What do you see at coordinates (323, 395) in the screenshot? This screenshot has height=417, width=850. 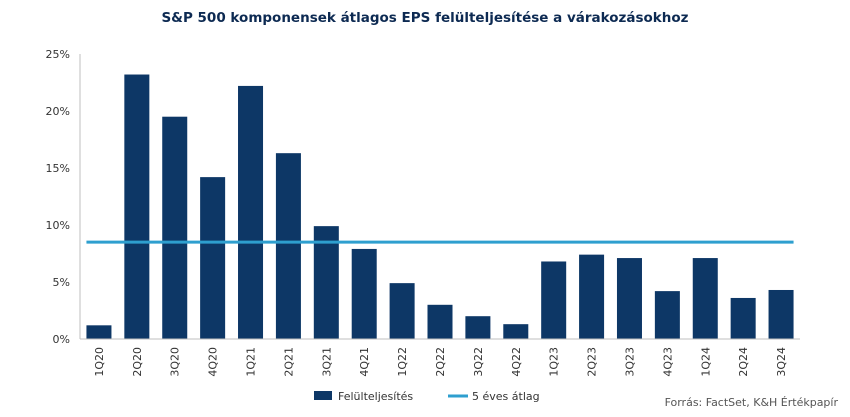 I see `legend-swatch-bar` at bounding box center [323, 395].